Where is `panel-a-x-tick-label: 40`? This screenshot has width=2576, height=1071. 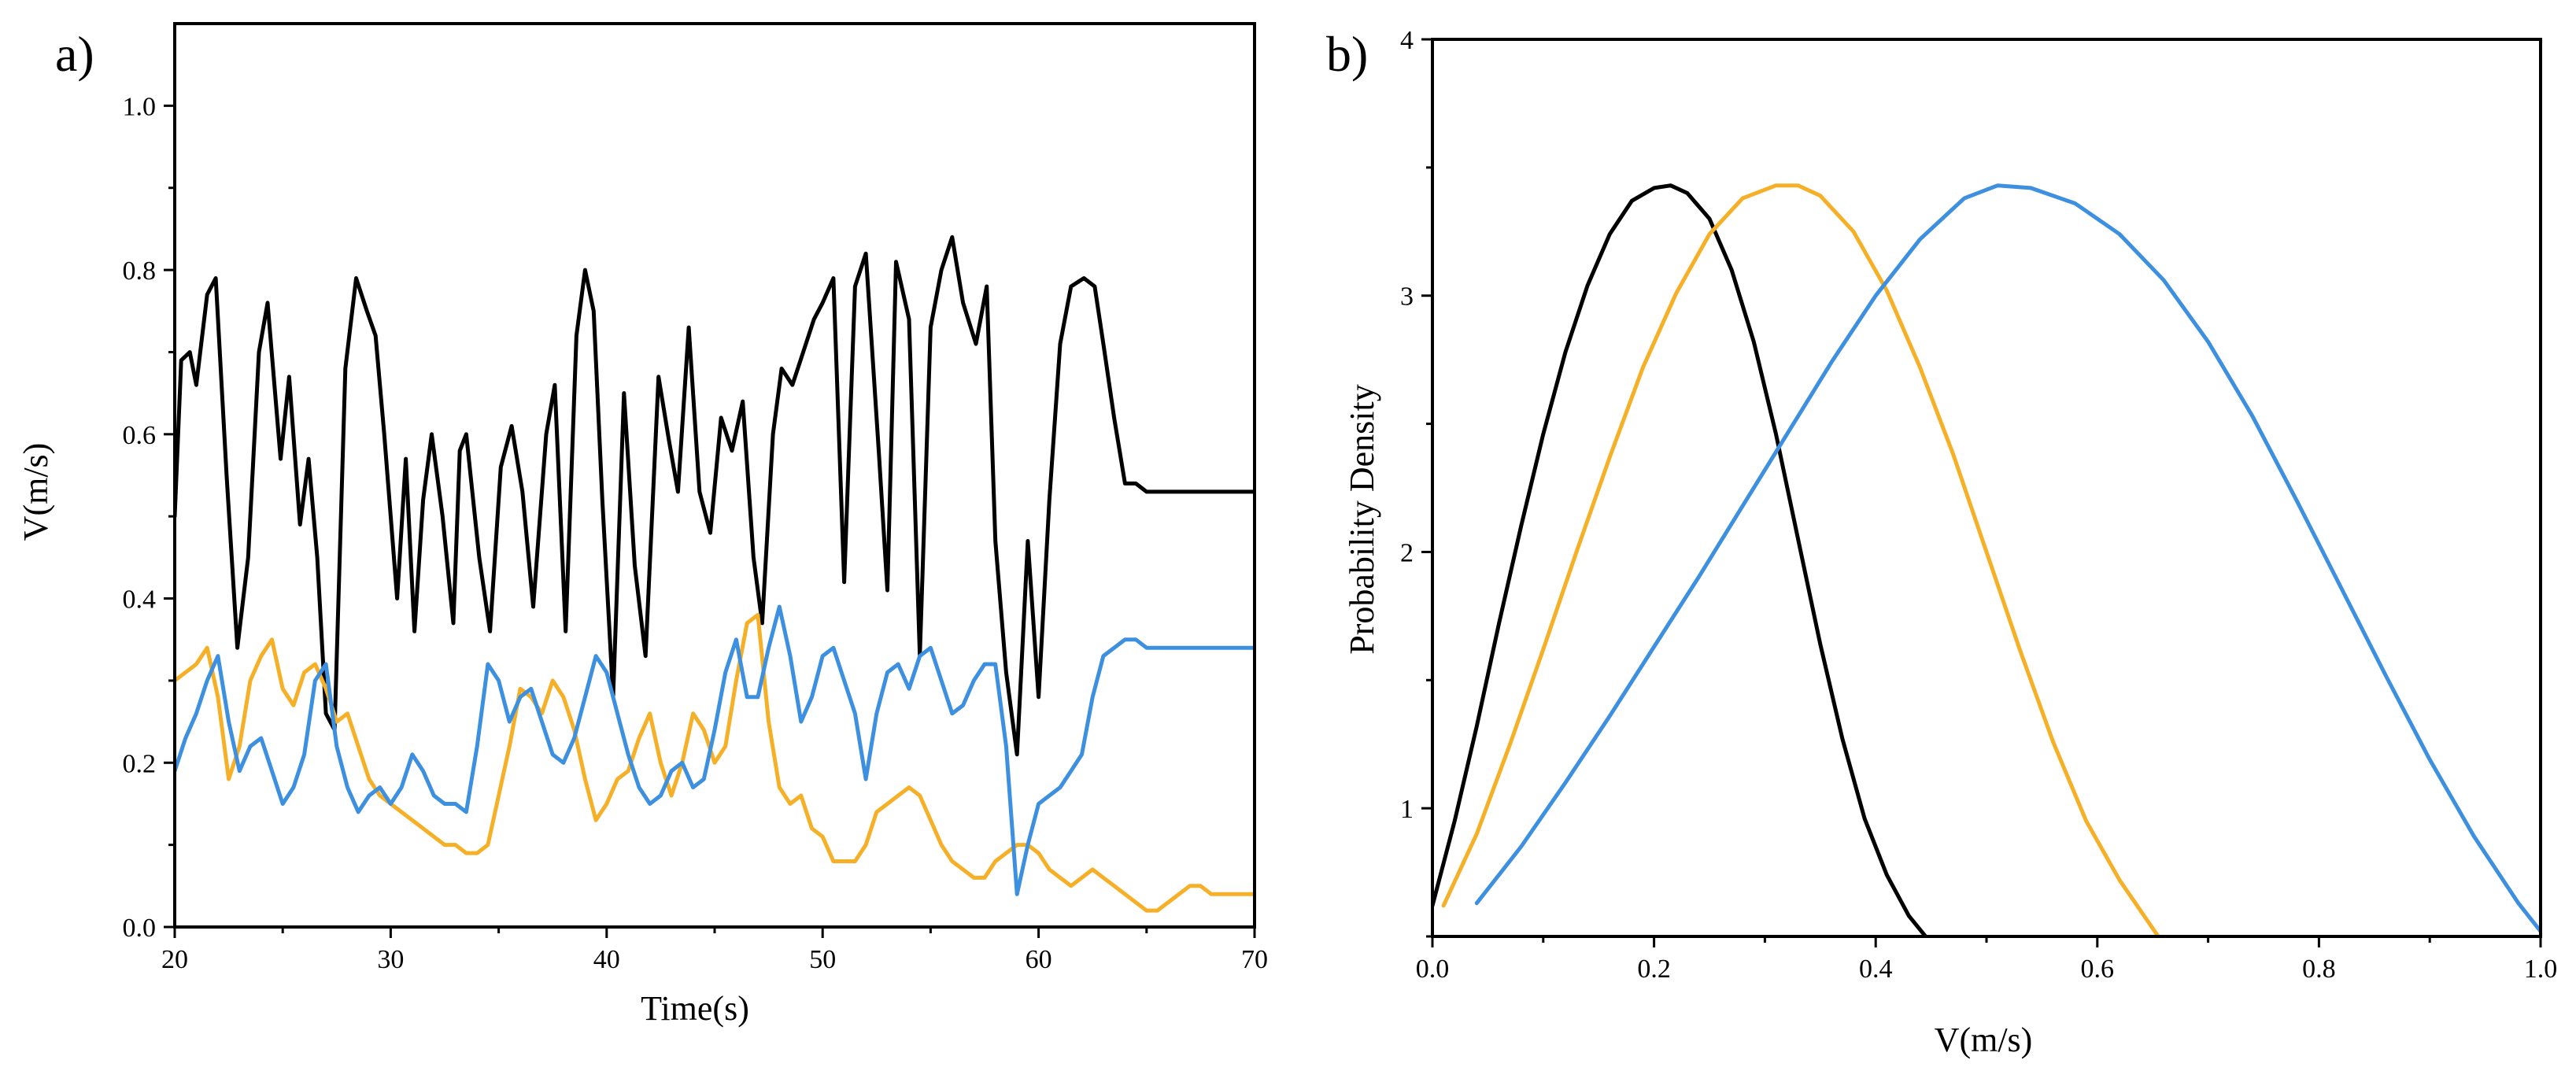 panel-a-x-tick-label: 40 is located at coordinates (606, 959).